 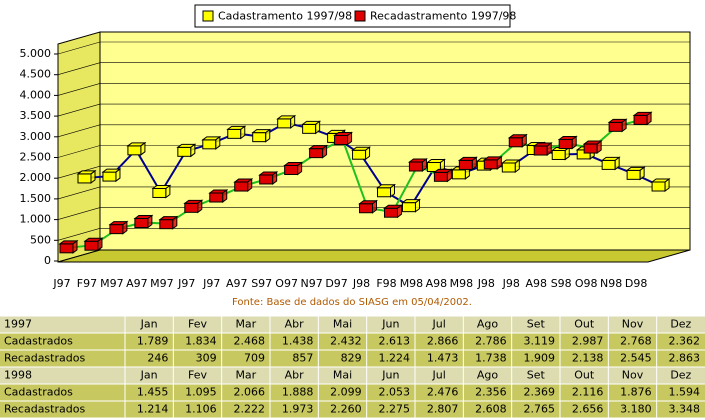 I want to click on x-tick-label: D98, so click(x=636, y=283).